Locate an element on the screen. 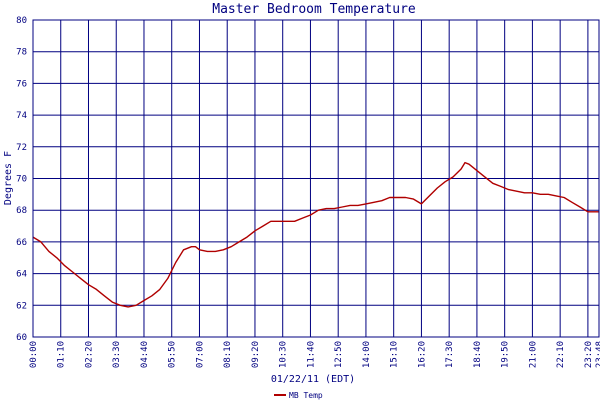 The height and width of the screenshot is (400, 600). chart-title: Master Bedroom Temperature is located at coordinates (314, 9).